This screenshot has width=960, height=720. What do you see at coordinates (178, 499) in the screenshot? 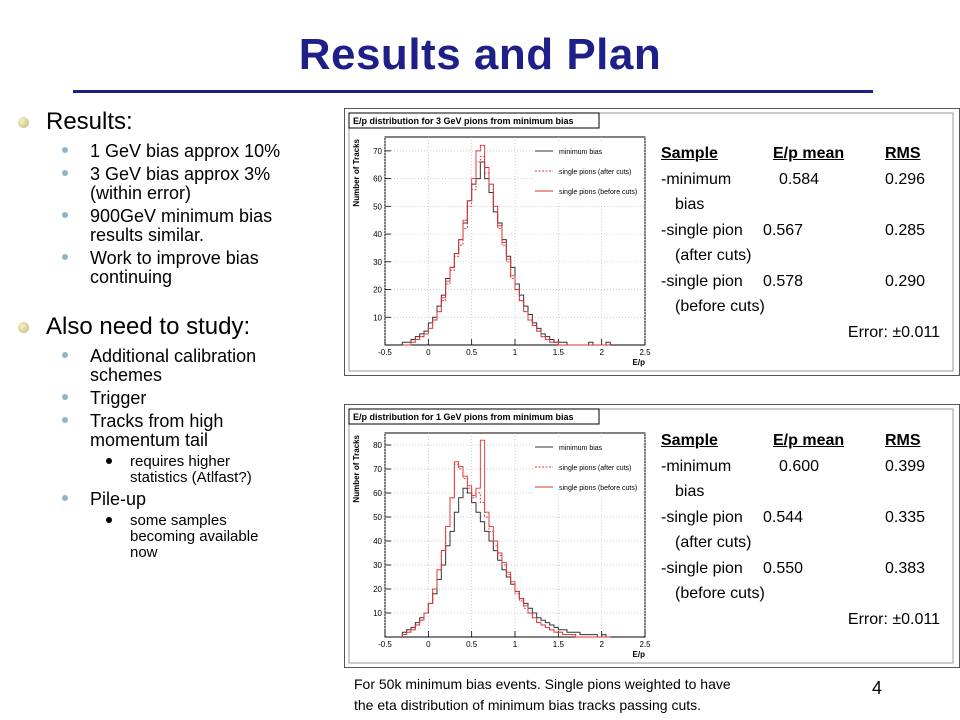
I see `bullet-s4: Pile-up` at bounding box center [178, 499].